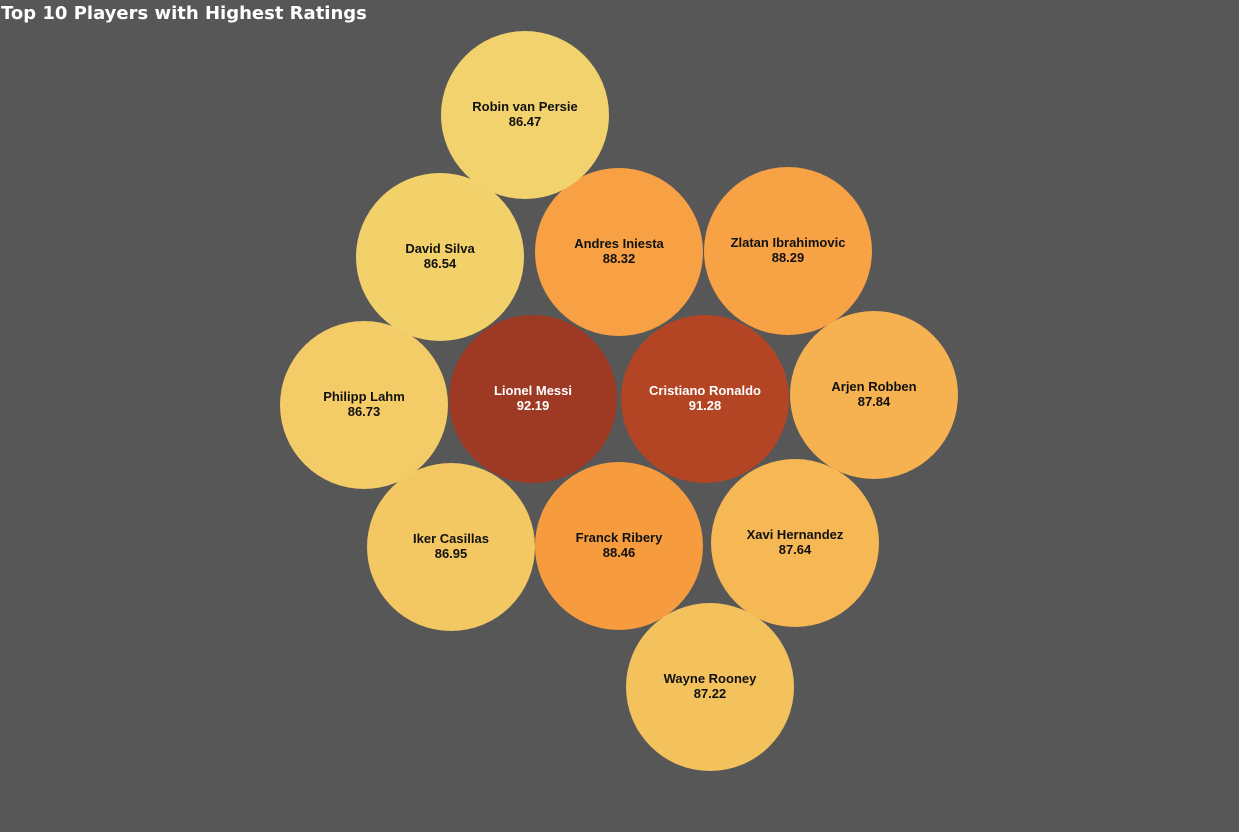 The width and height of the screenshot is (1239, 832). I want to click on bubble-value-label: 87.84, so click(874, 401).